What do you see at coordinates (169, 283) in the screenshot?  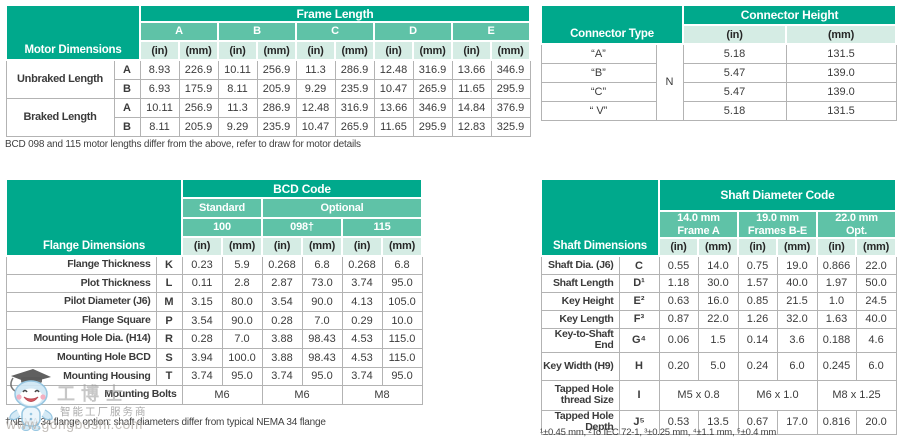 I see `symbol-cell: L` at bounding box center [169, 283].